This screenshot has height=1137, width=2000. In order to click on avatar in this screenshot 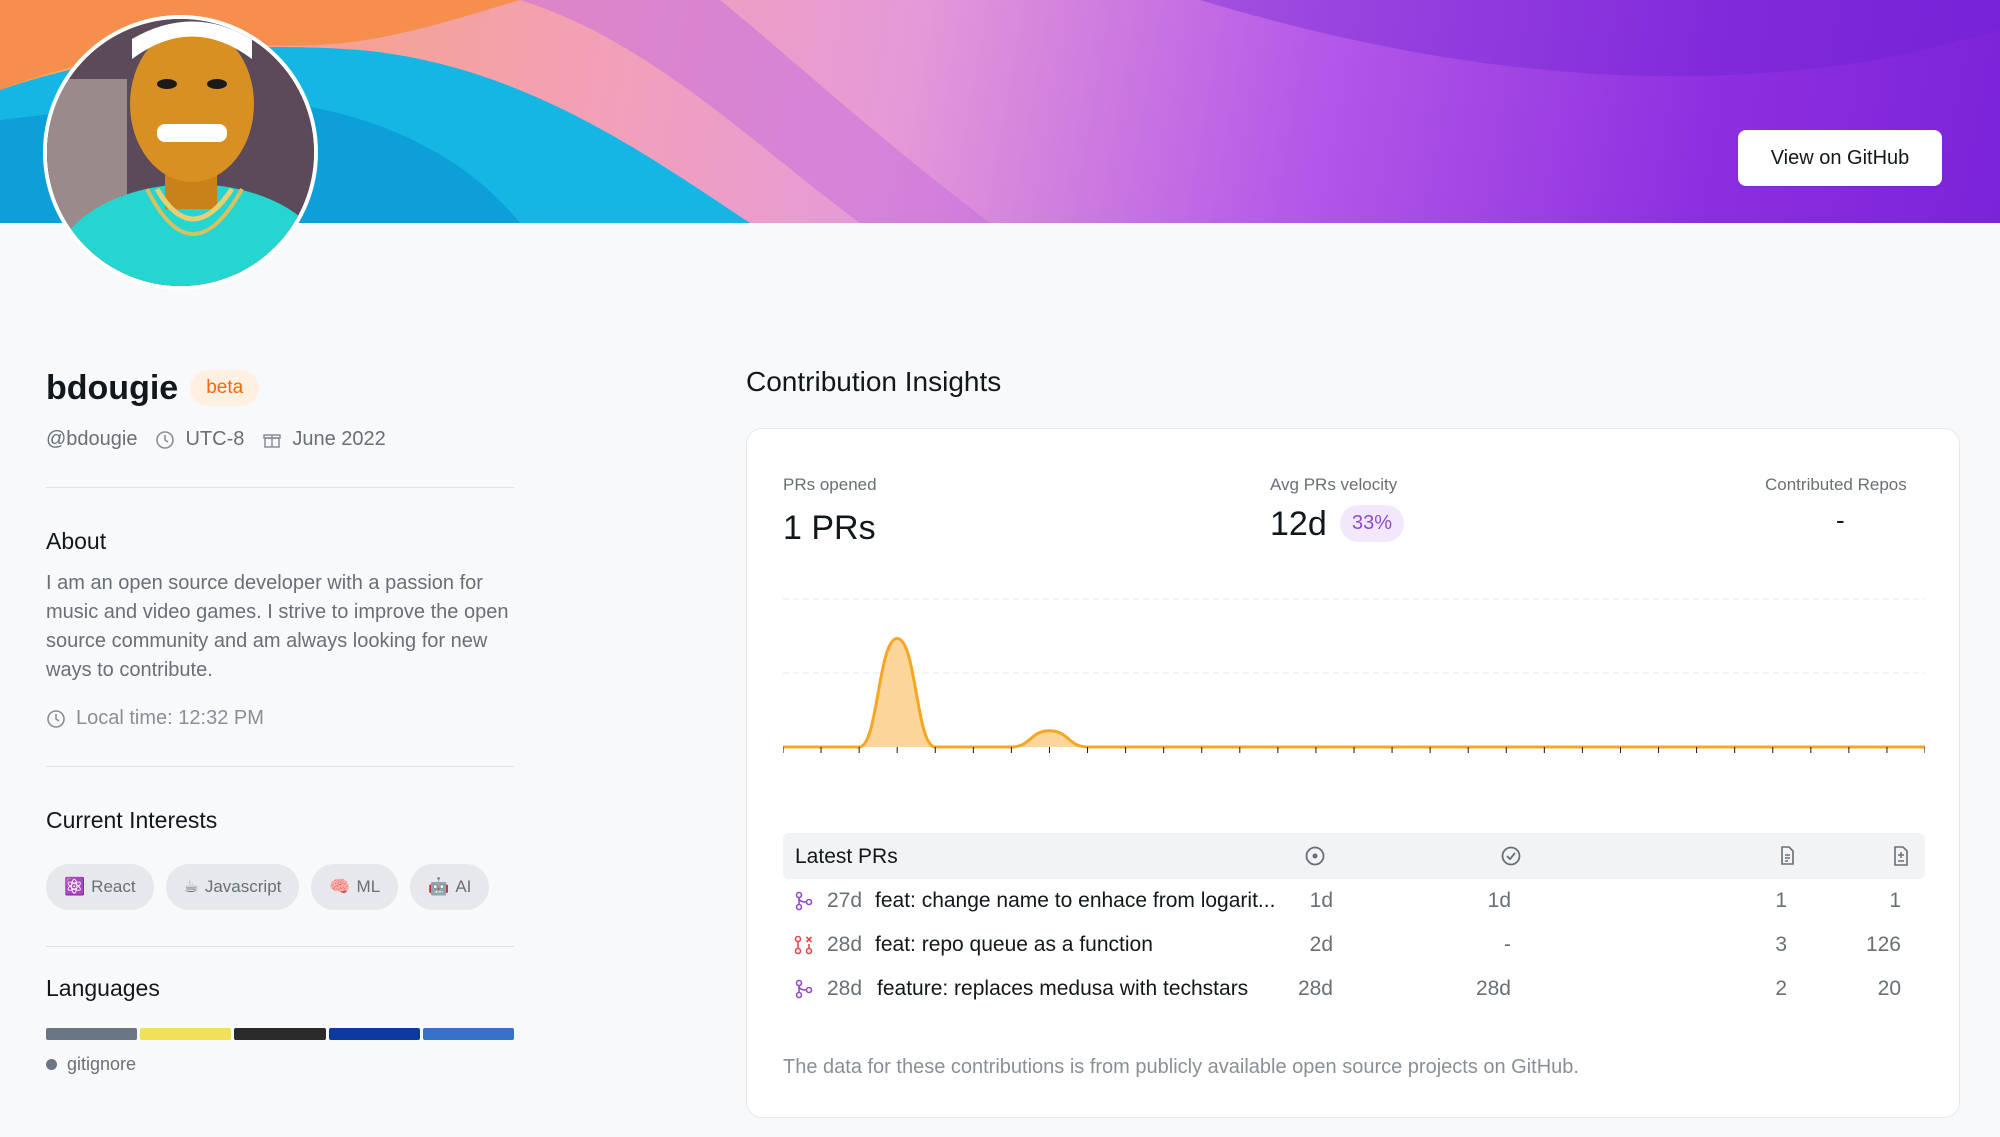, I will do `click(180, 152)`.